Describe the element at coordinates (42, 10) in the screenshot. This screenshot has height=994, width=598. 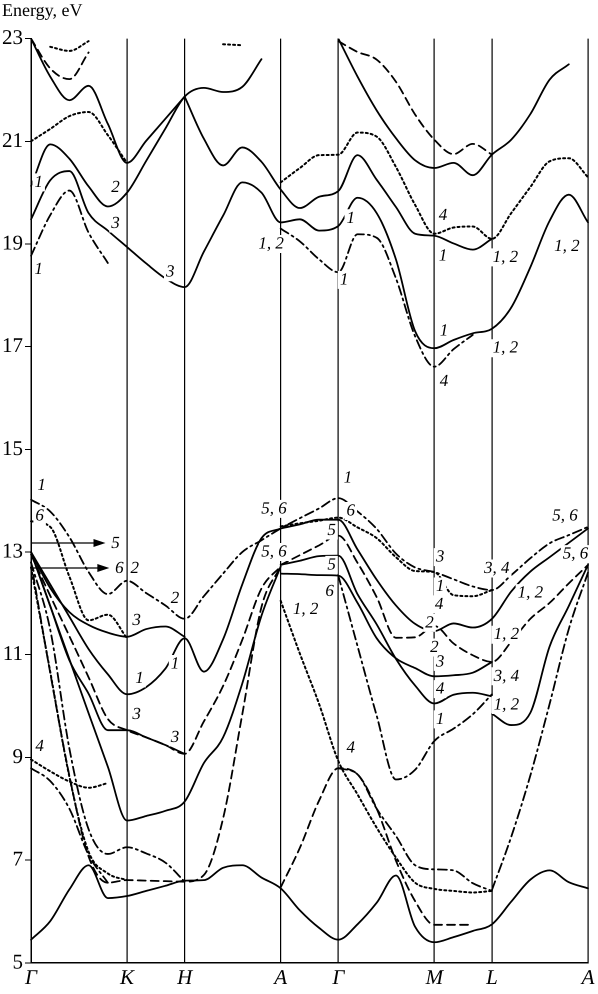
I see `y-axis-title: Energy, eV` at that location.